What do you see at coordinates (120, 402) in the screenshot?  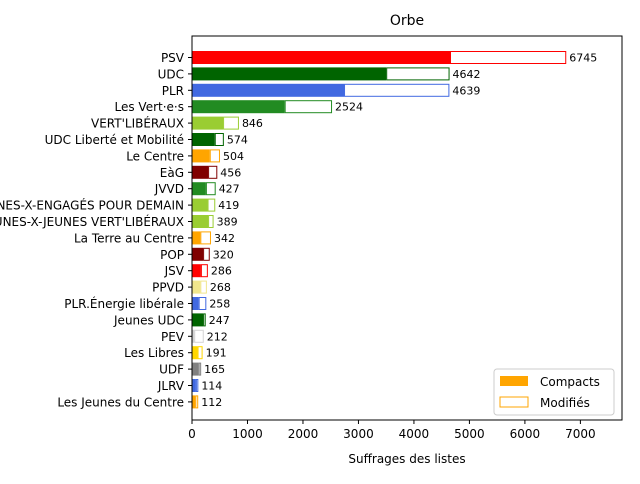 I see `y-tick-label: Les Jeunes du Centre` at bounding box center [120, 402].